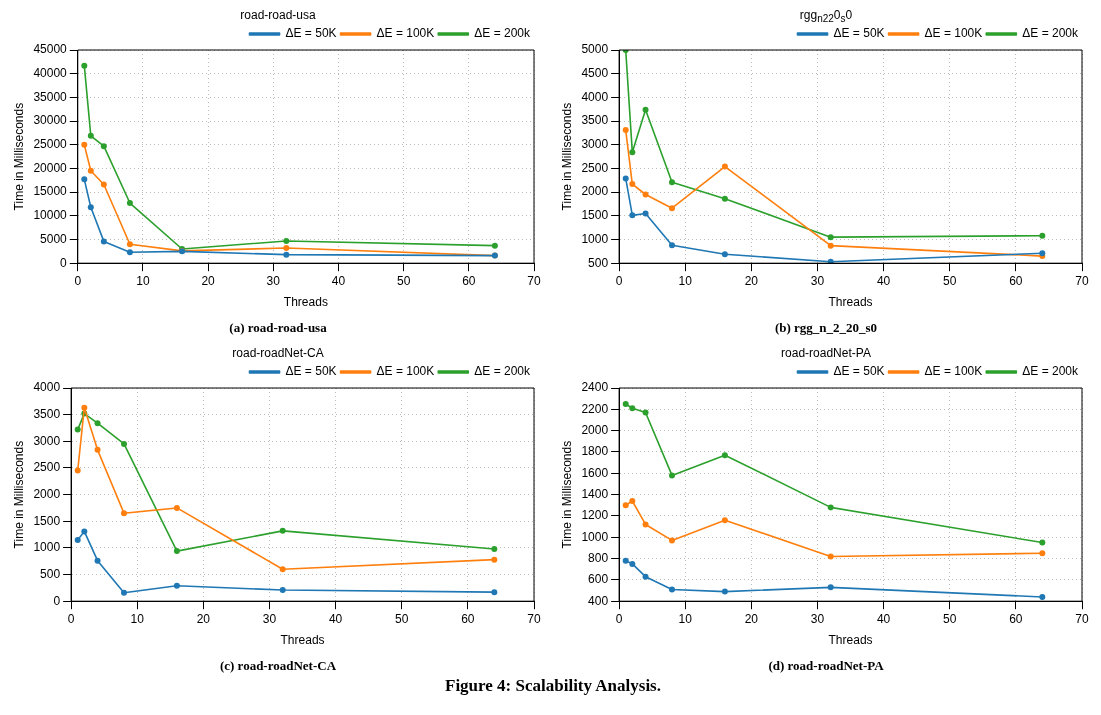  I want to click on y-tick-label: 15000, so click(50, 191).